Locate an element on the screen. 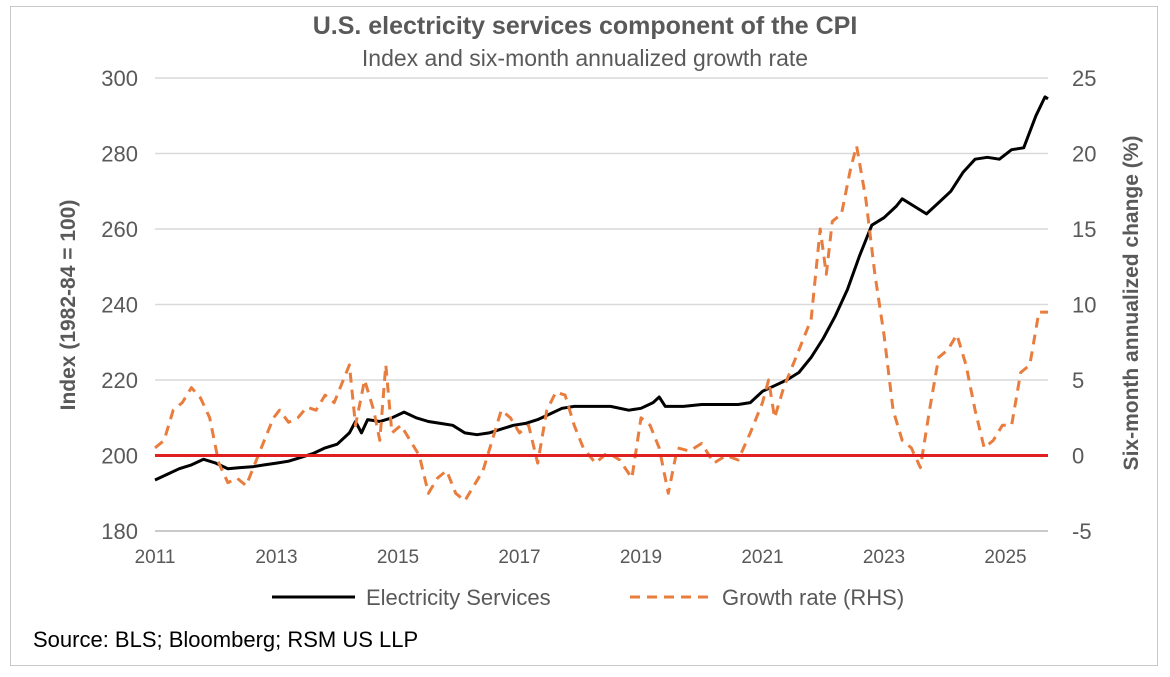 The width and height of the screenshot is (1170, 677). y-tick-label: 280 is located at coordinates (119, 154).